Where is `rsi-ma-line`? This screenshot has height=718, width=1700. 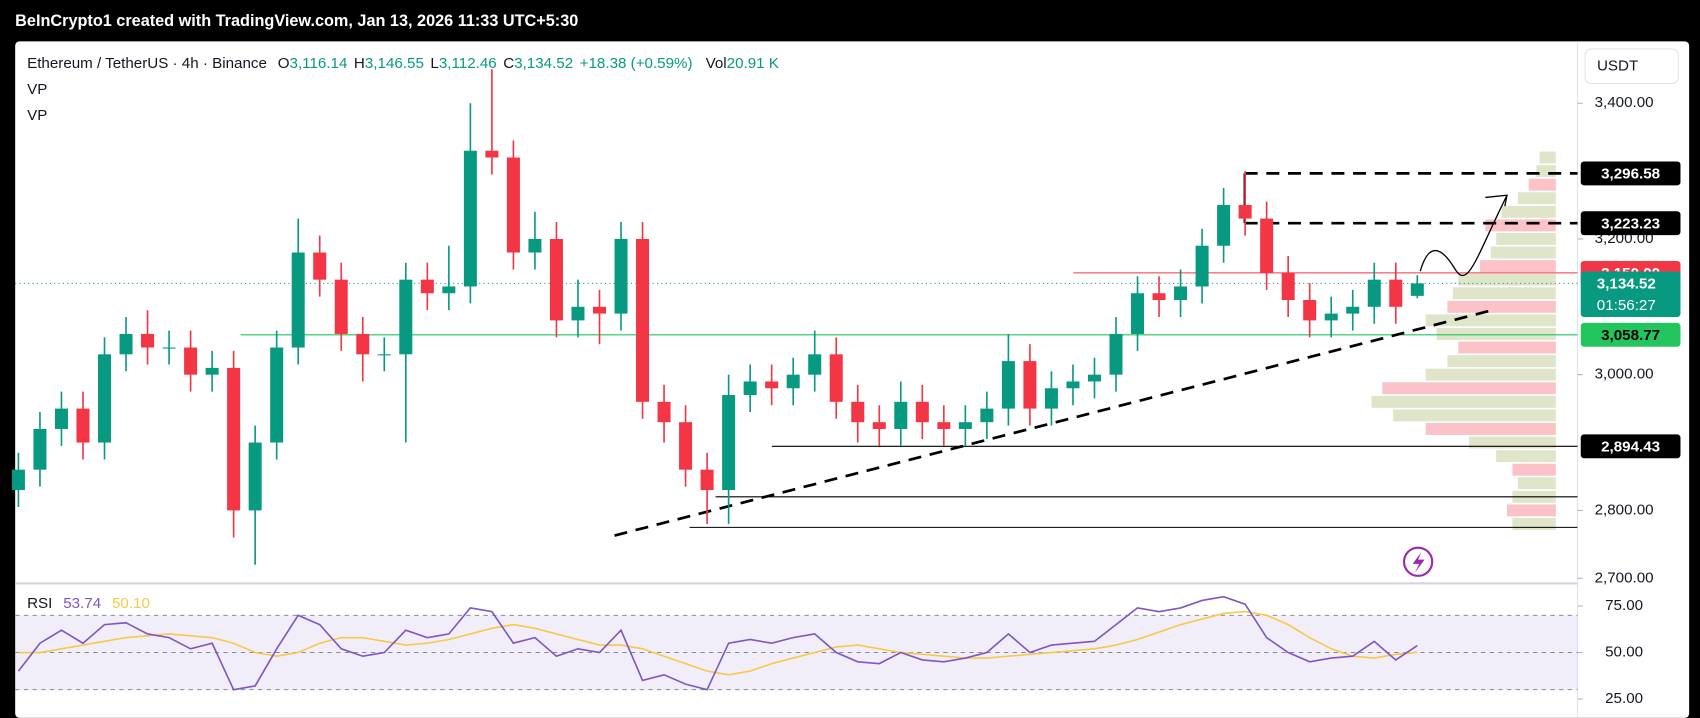
rsi-ma-line is located at coordinates (718, 643).